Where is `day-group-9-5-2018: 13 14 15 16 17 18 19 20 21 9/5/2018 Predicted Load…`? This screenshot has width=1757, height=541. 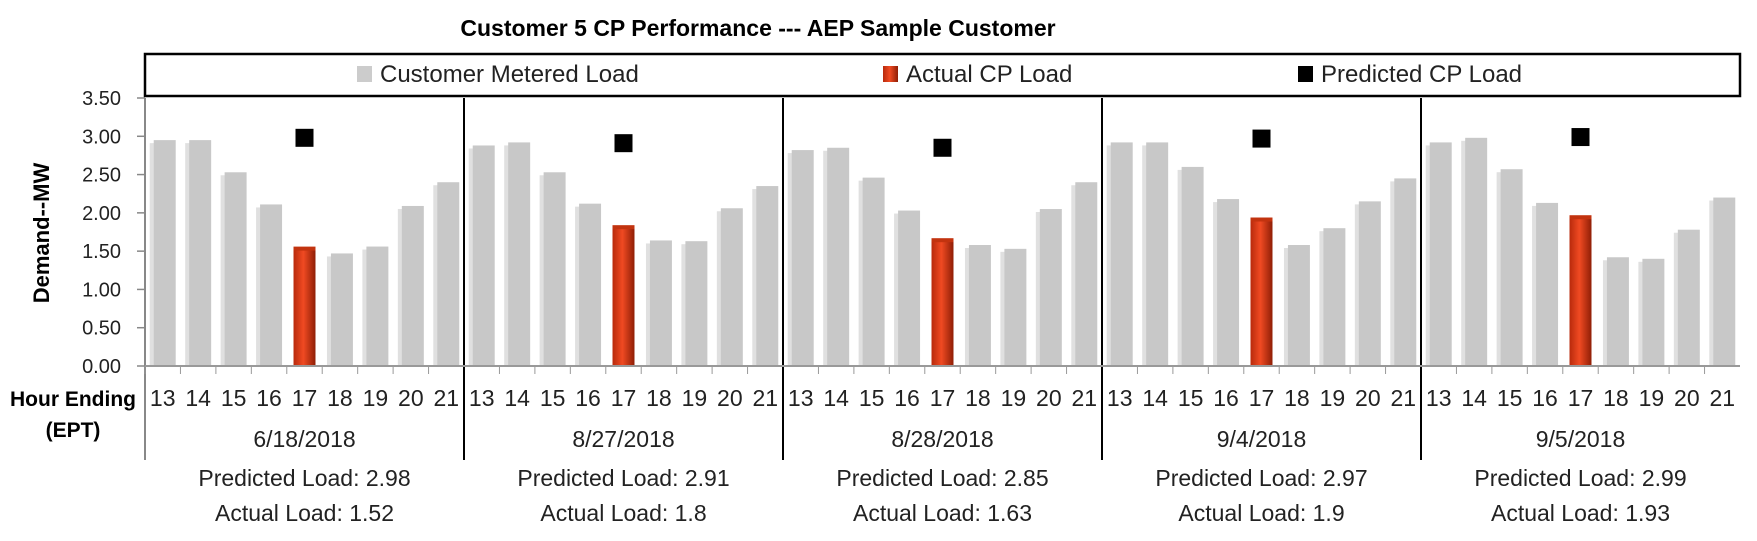 day-group-9-5-2018: 13 14 15 16 17 18 19 20 21 9/5/2018 Predicted Load… is located at coordinates (1578, 312).